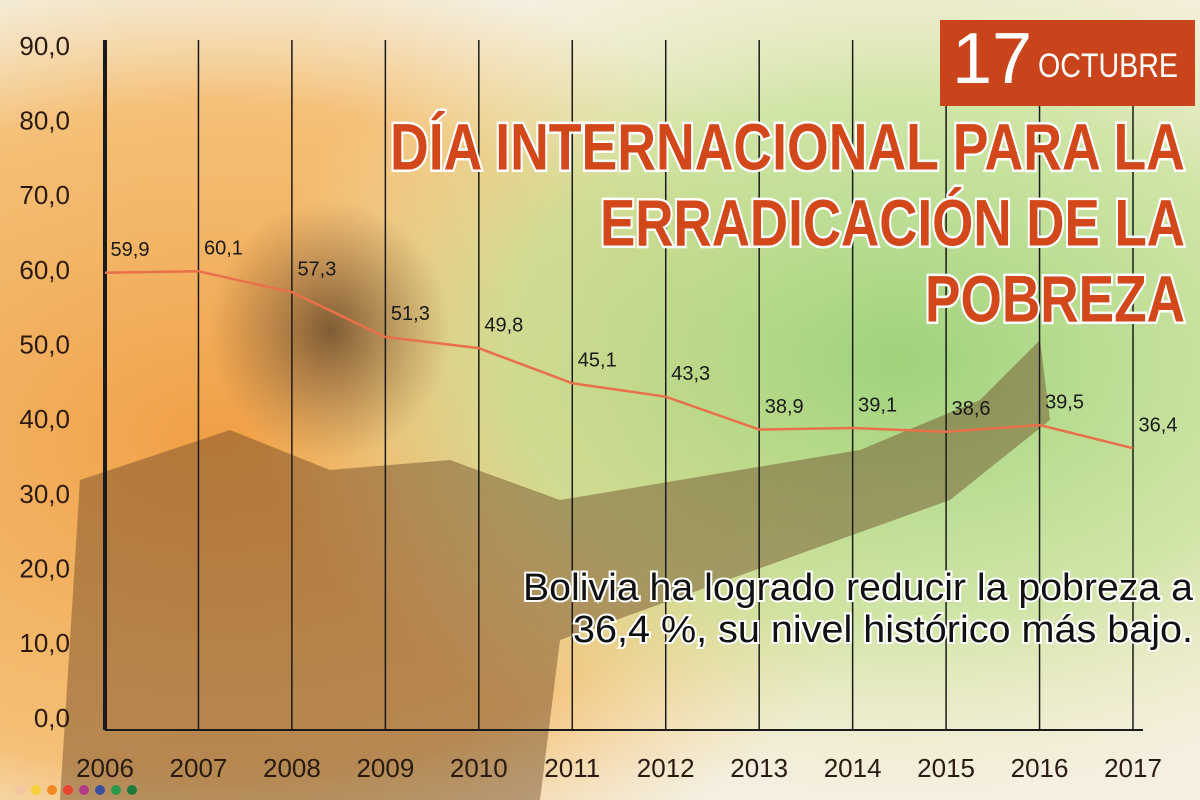 This screenshot has width=1200, height=800. I want to click on photo-shadow, so click(330, 330).